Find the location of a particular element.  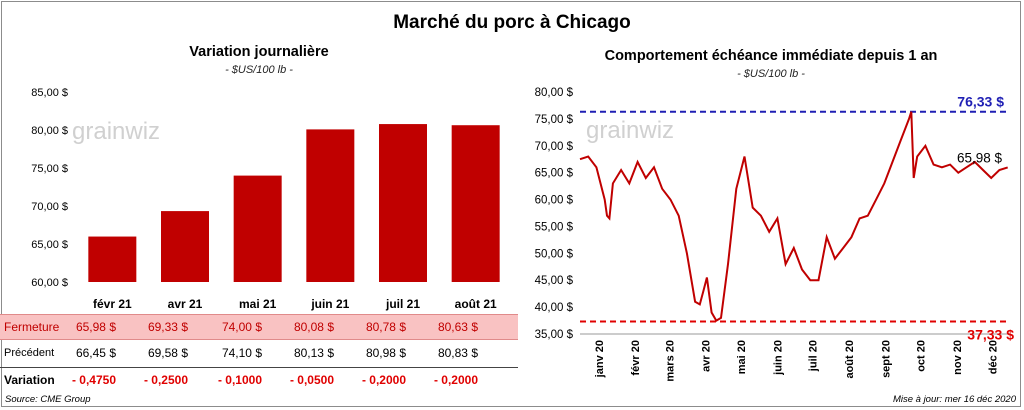

x-tick-label: juil 21 is located at coordinates (402, 304).